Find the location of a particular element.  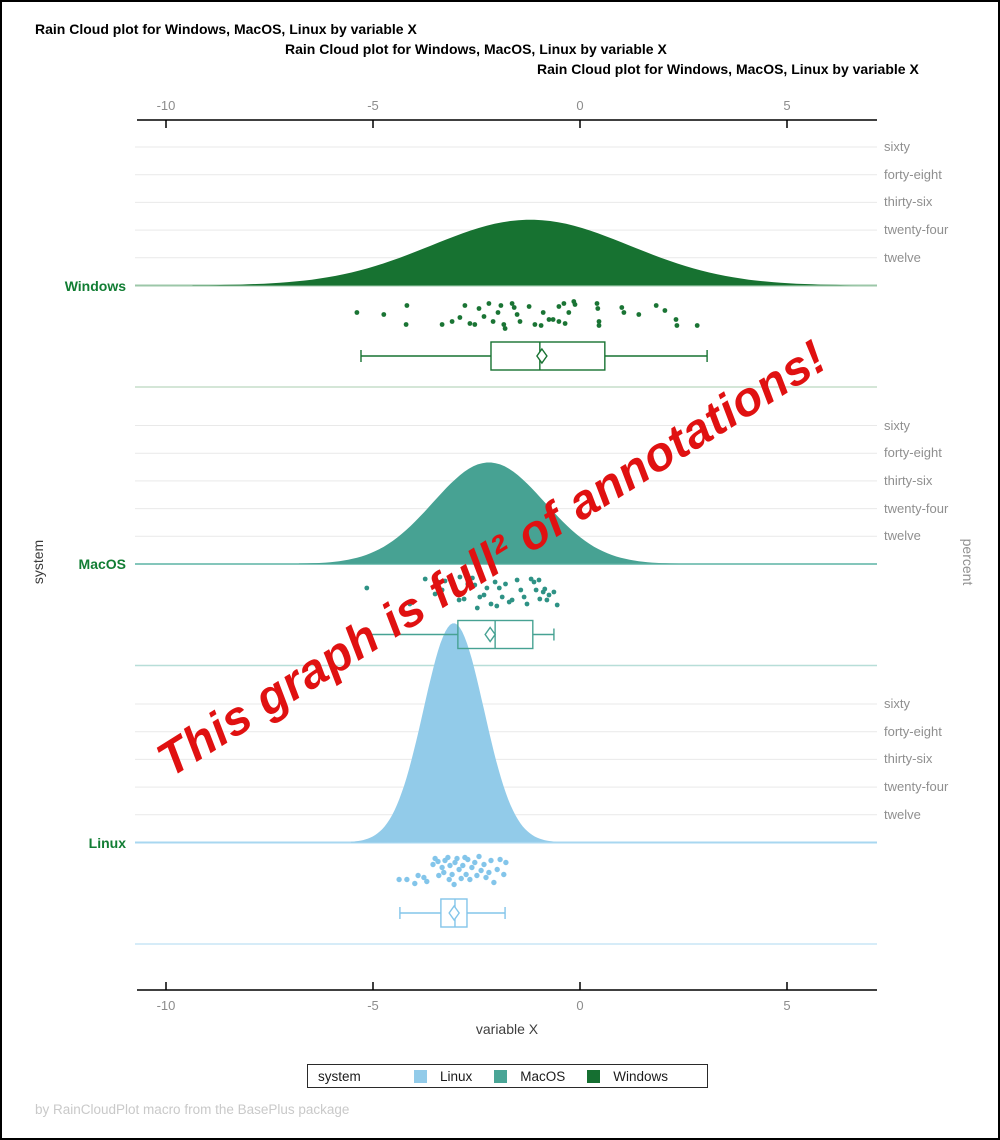

percent-label-linux-forty-eight: forty-eight is located at coordinates (913, 731).